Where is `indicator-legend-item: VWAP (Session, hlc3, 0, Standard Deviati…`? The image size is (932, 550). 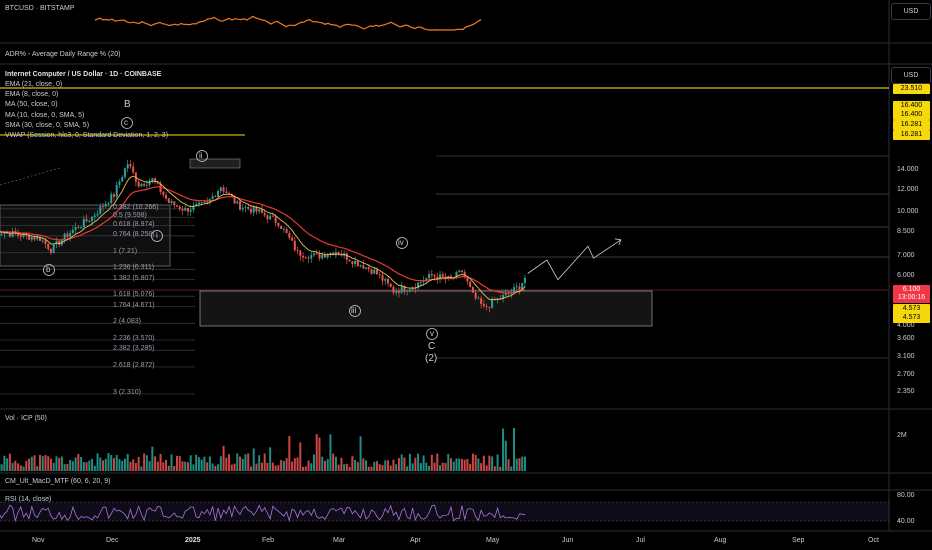 indicator-legend-item: VWAP (Session, hlc3, 0, Standard Deviati… is located at coordinates (87, 135).